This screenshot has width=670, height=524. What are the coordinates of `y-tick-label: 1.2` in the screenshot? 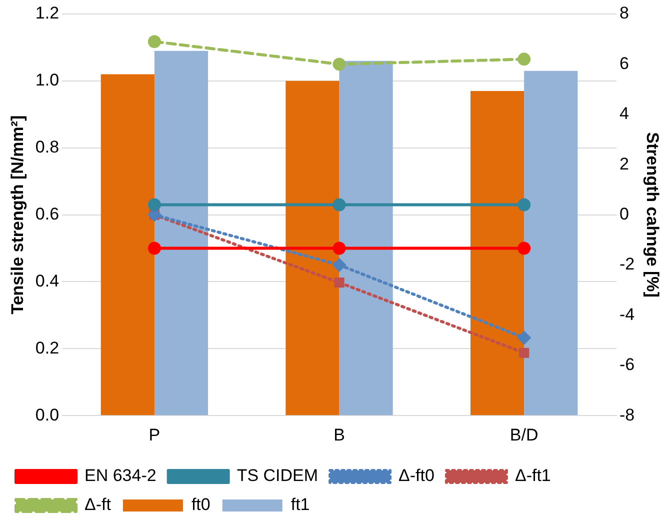 It's located at (47, 13).